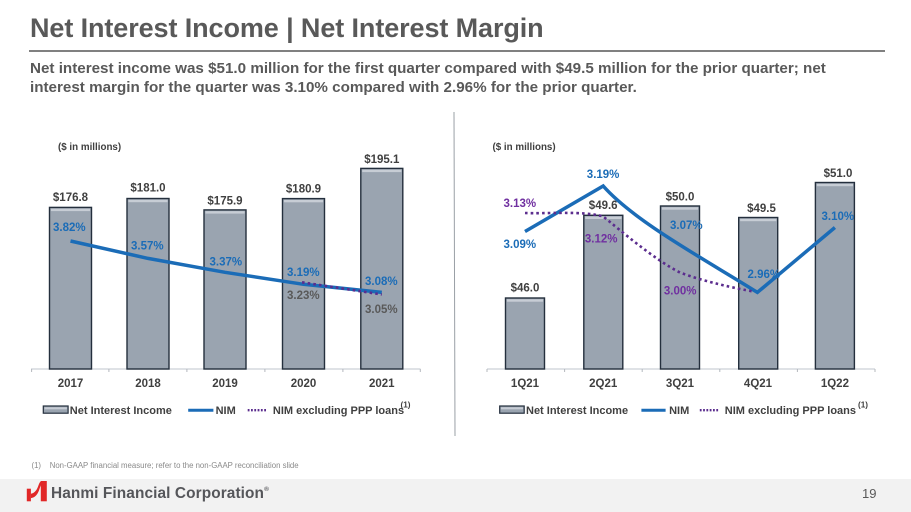 The image size is (911, 512). I want to click on svg-text: 3.10%, so click(838, 217).